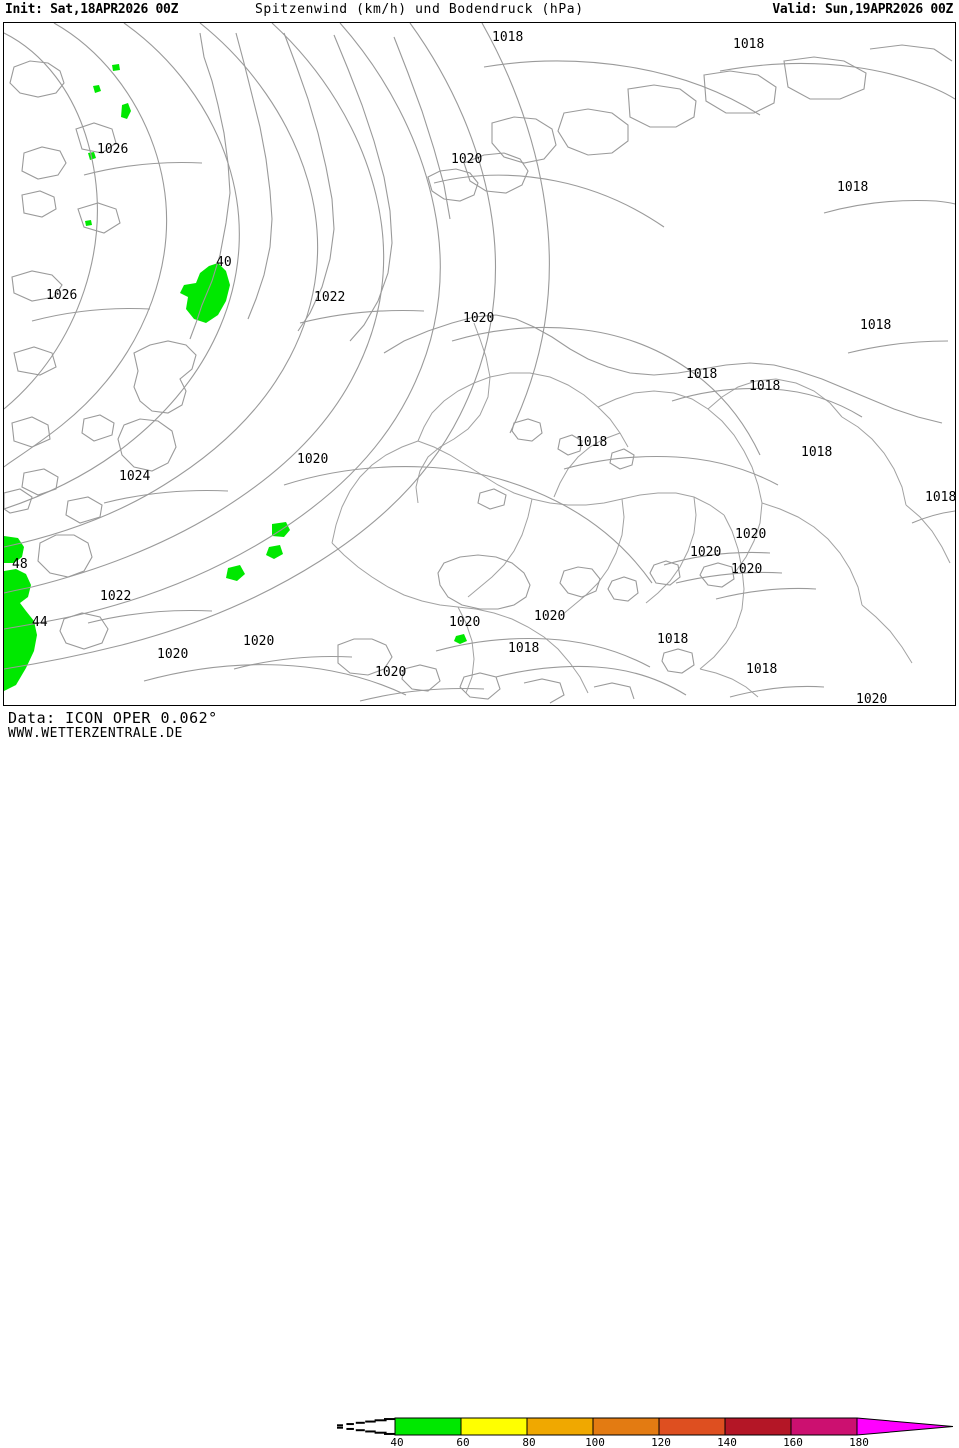  Describe the element at coordinates (904, 1426) in the screenshot. I see `colour-band-open-ended` at that location.